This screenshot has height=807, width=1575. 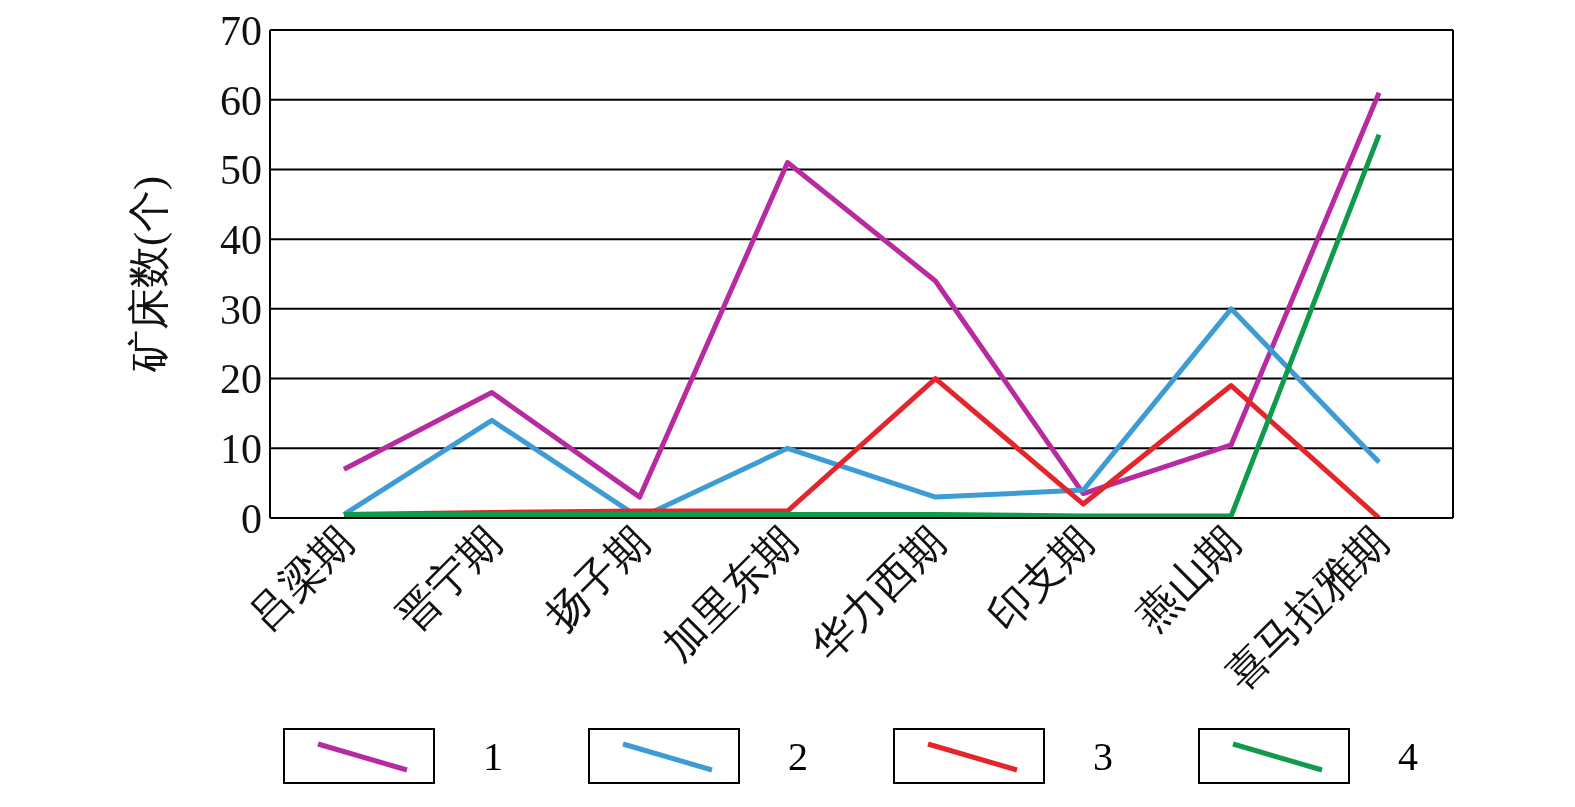 I want to click on y-tick-label: 60, so click(x=241, y=100).